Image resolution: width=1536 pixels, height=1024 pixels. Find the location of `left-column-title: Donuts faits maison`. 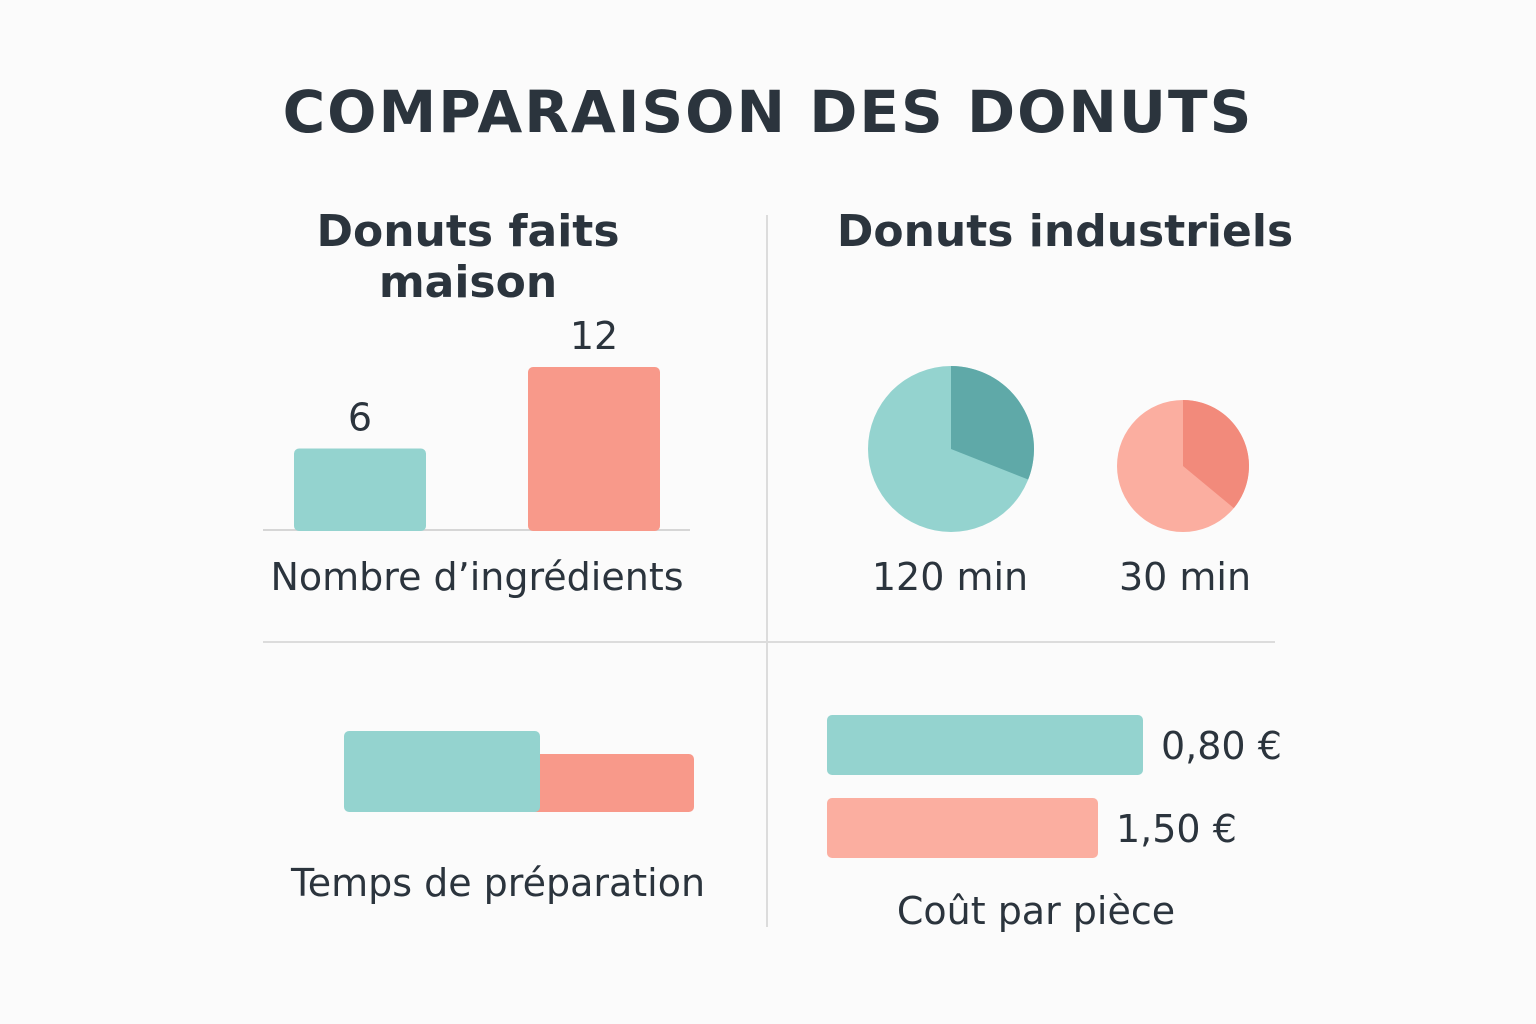

left-column-title: Donuts faits maison is located at coordinates (468, 257).